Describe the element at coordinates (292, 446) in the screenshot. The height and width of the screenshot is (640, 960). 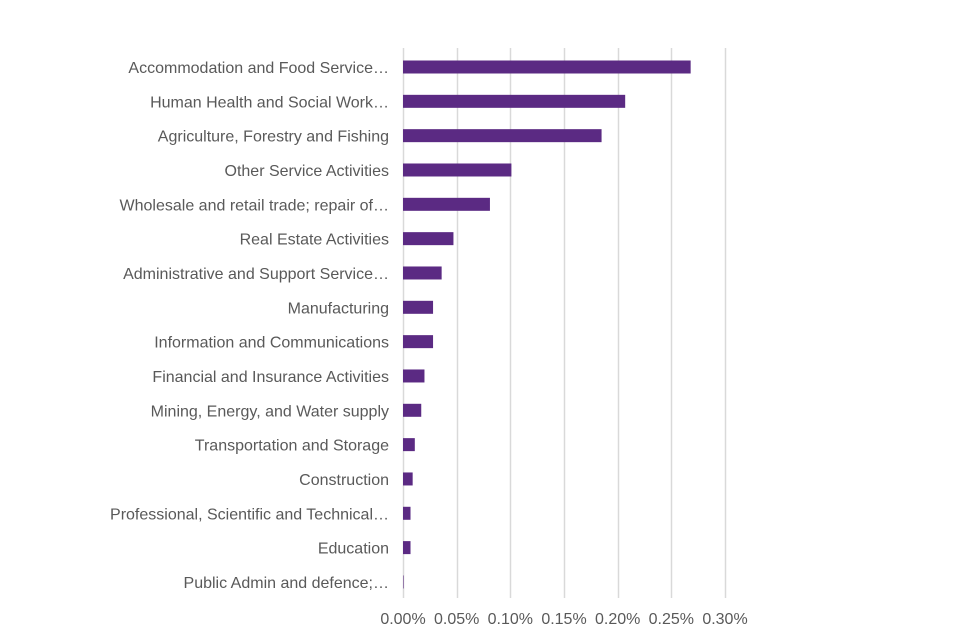
I see `category-label-11: Transportation and Storage` at that location.